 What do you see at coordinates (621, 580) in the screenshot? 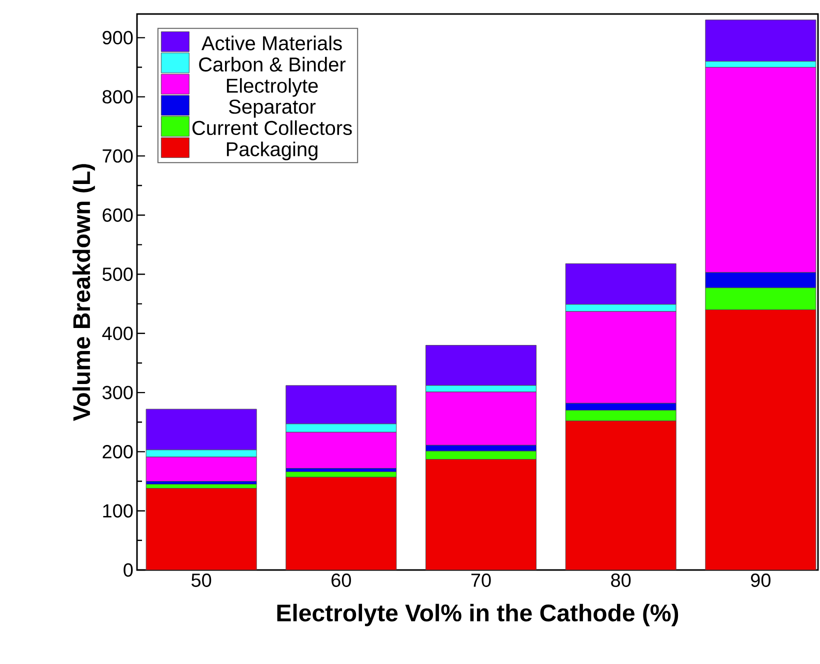
I see `x-tick-label: 80` at bounding box center [621, 580].